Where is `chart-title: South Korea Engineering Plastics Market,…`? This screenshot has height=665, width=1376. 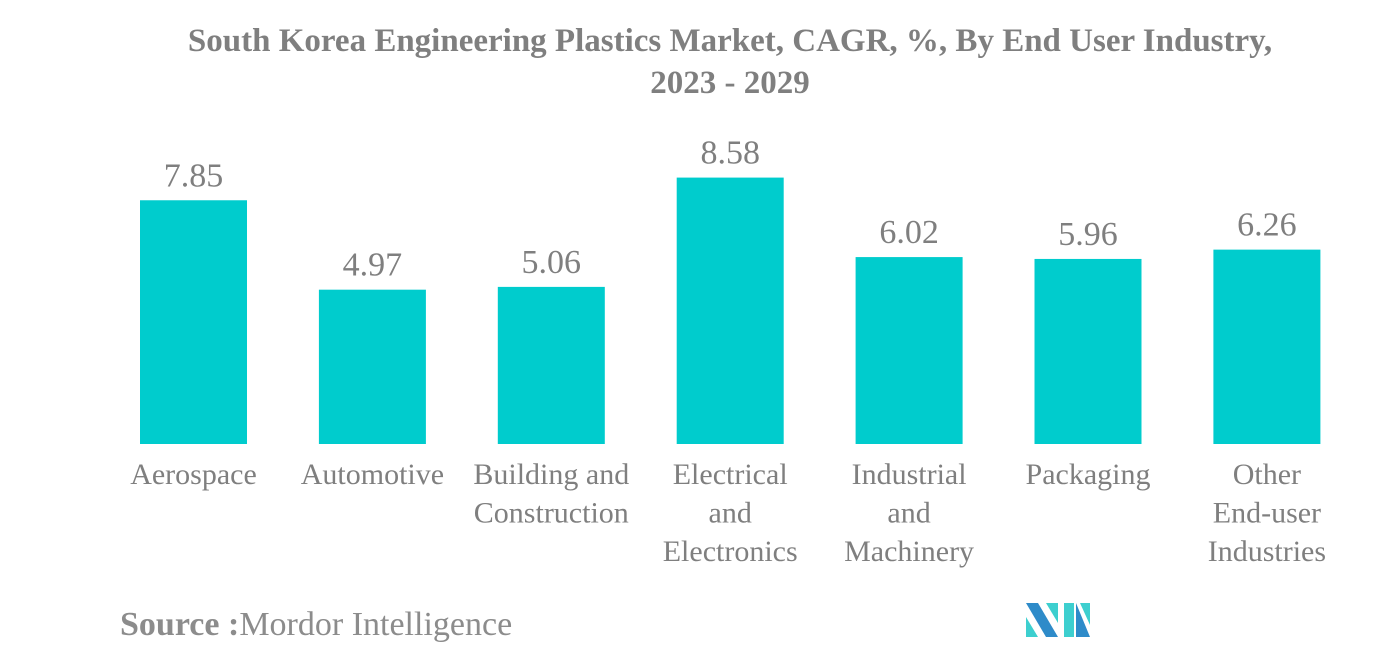 chart-title: South Korea Engineering Plastics Market,… is located at coordinates (728, 62).